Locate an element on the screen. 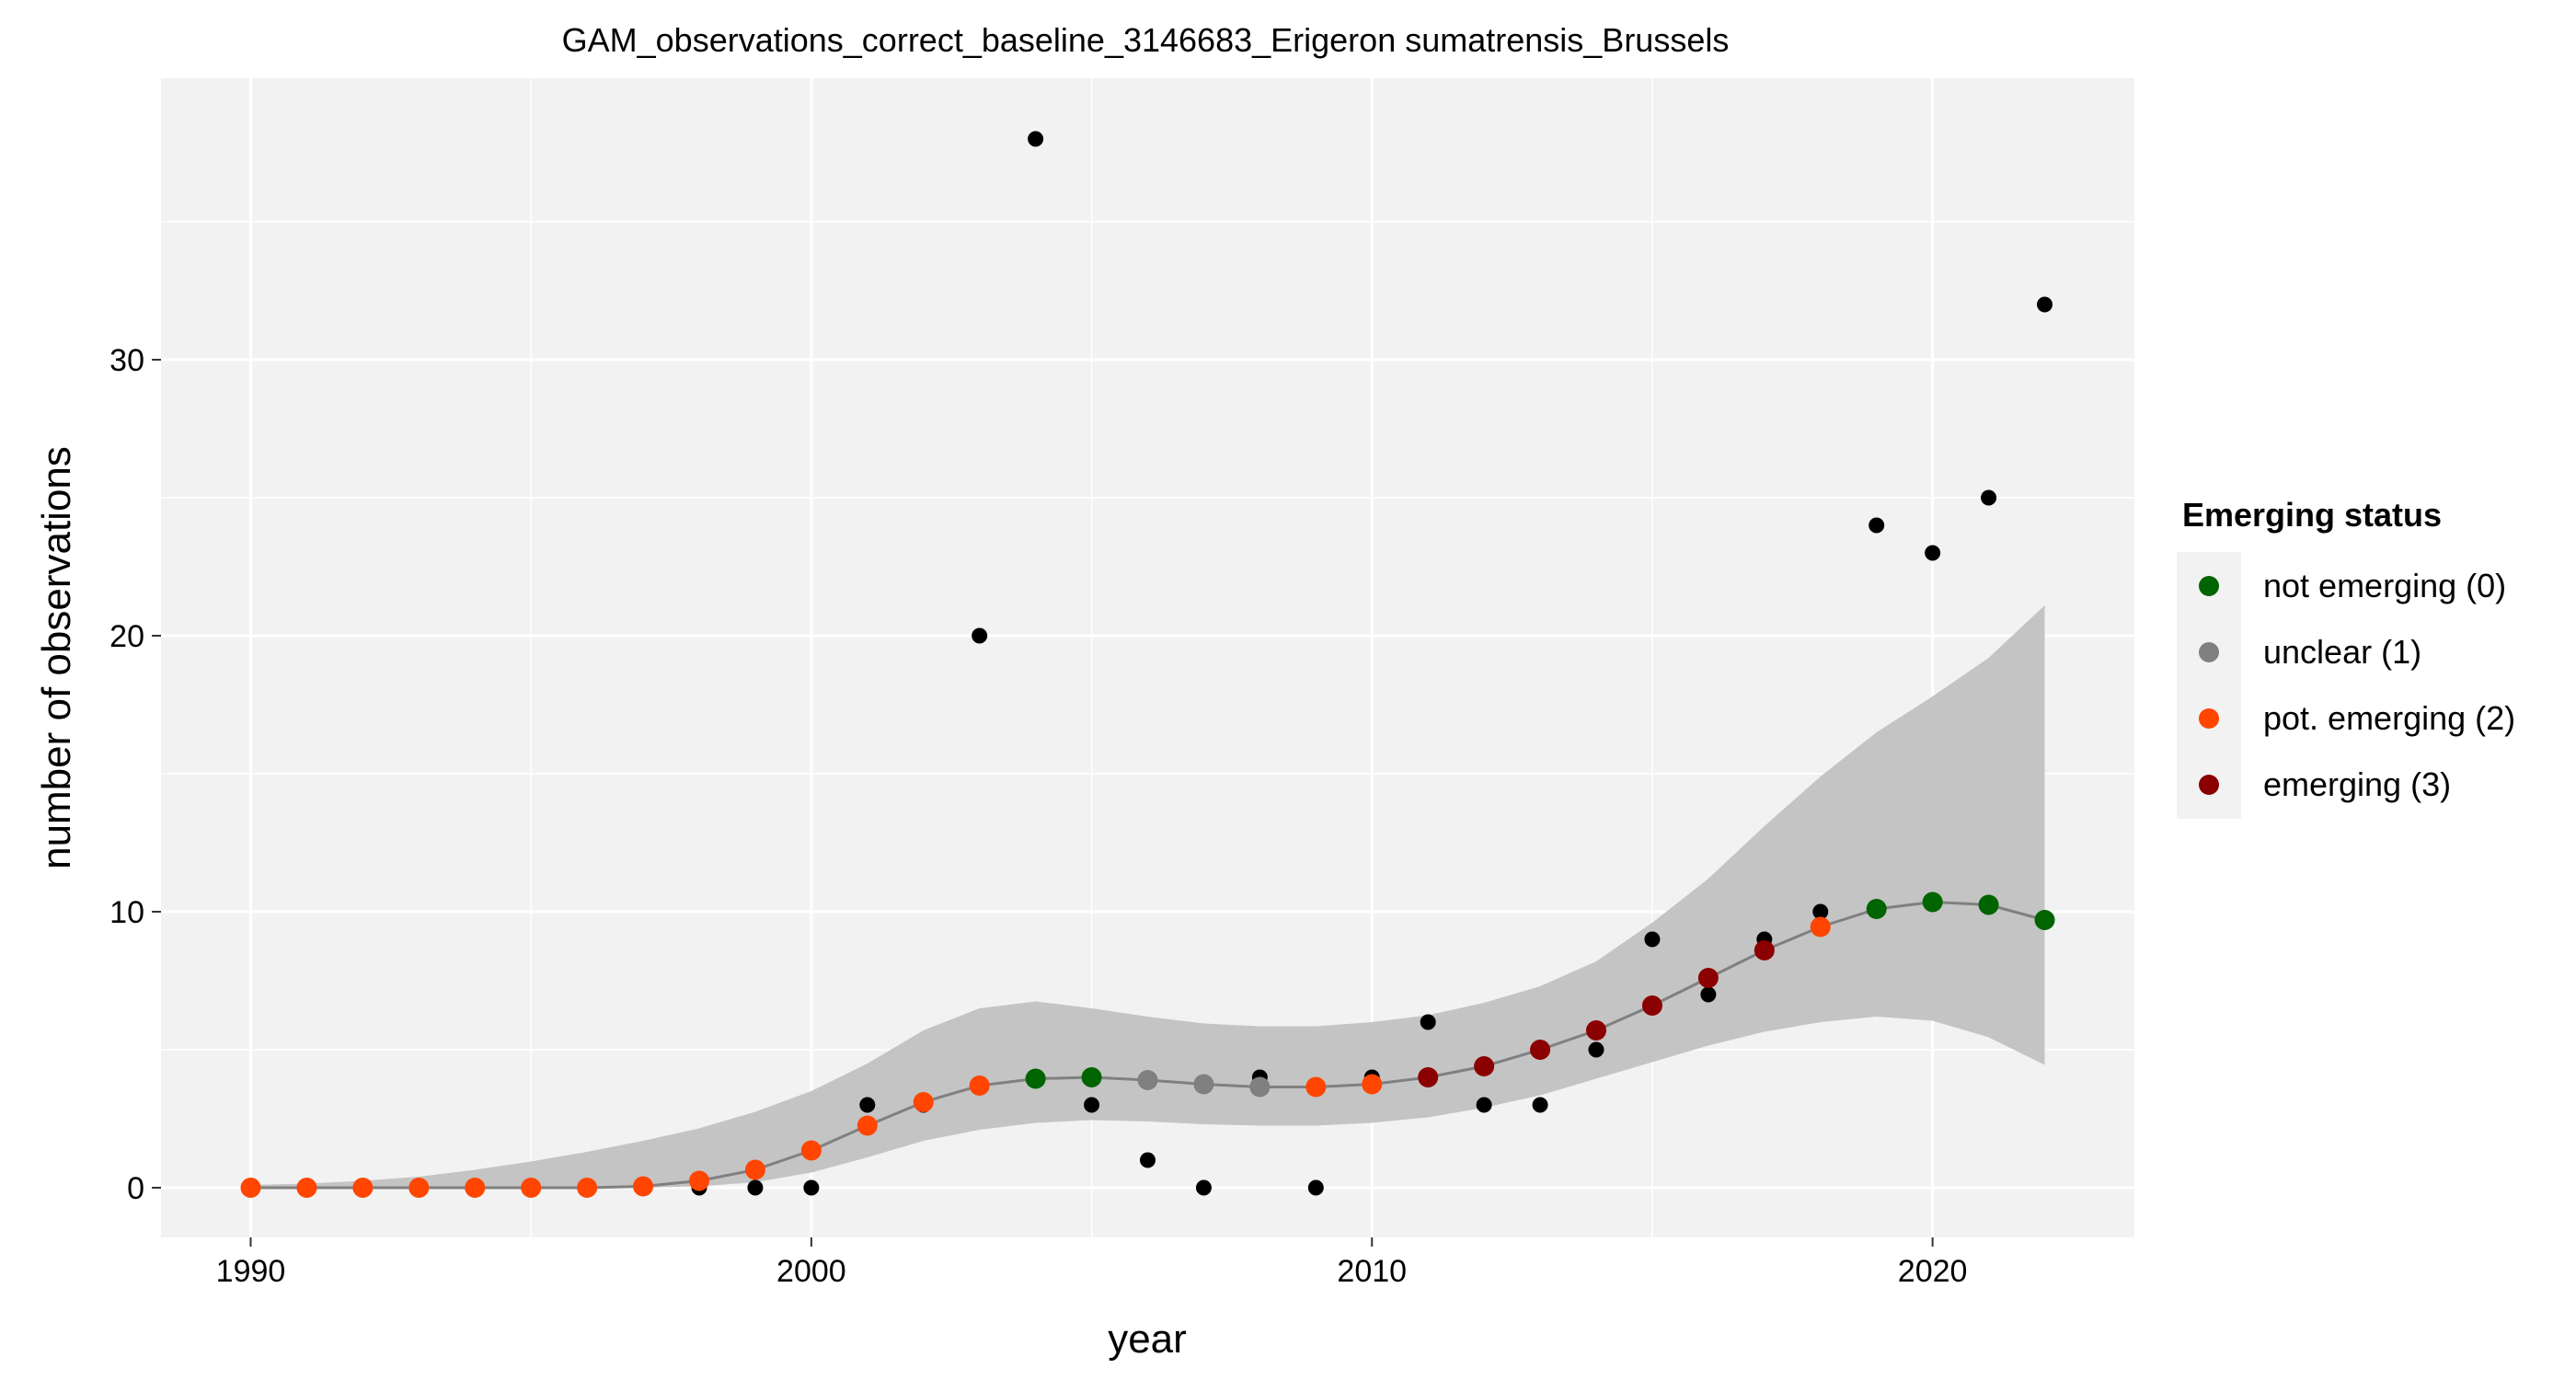 The height and width of the screenshot is (1380, 2576). x-tick-label: 2000 is located at coordinates (811, 1271).